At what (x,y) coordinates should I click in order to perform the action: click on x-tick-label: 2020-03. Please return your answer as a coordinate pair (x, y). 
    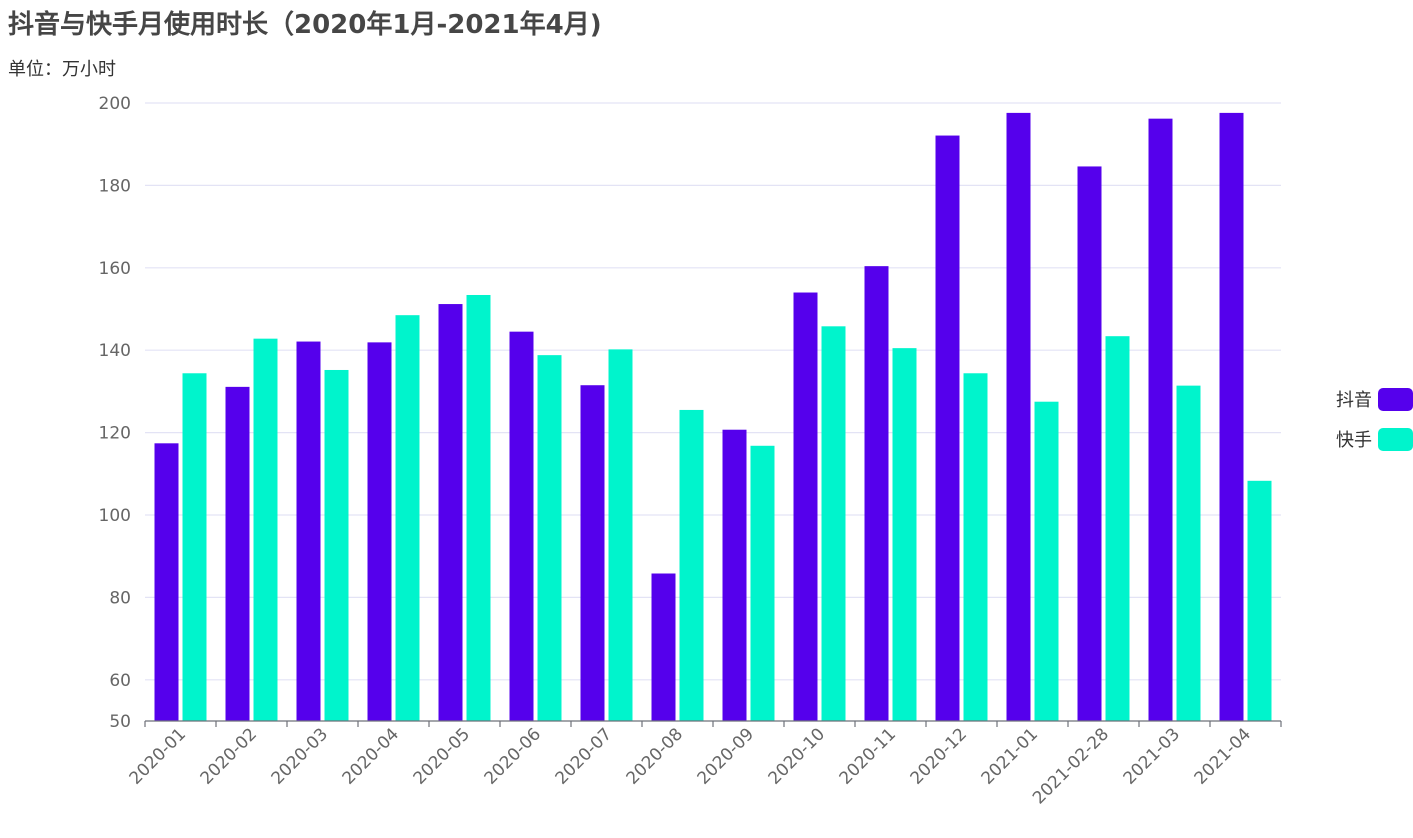
    Looking at the image, I should click on (300, 756).